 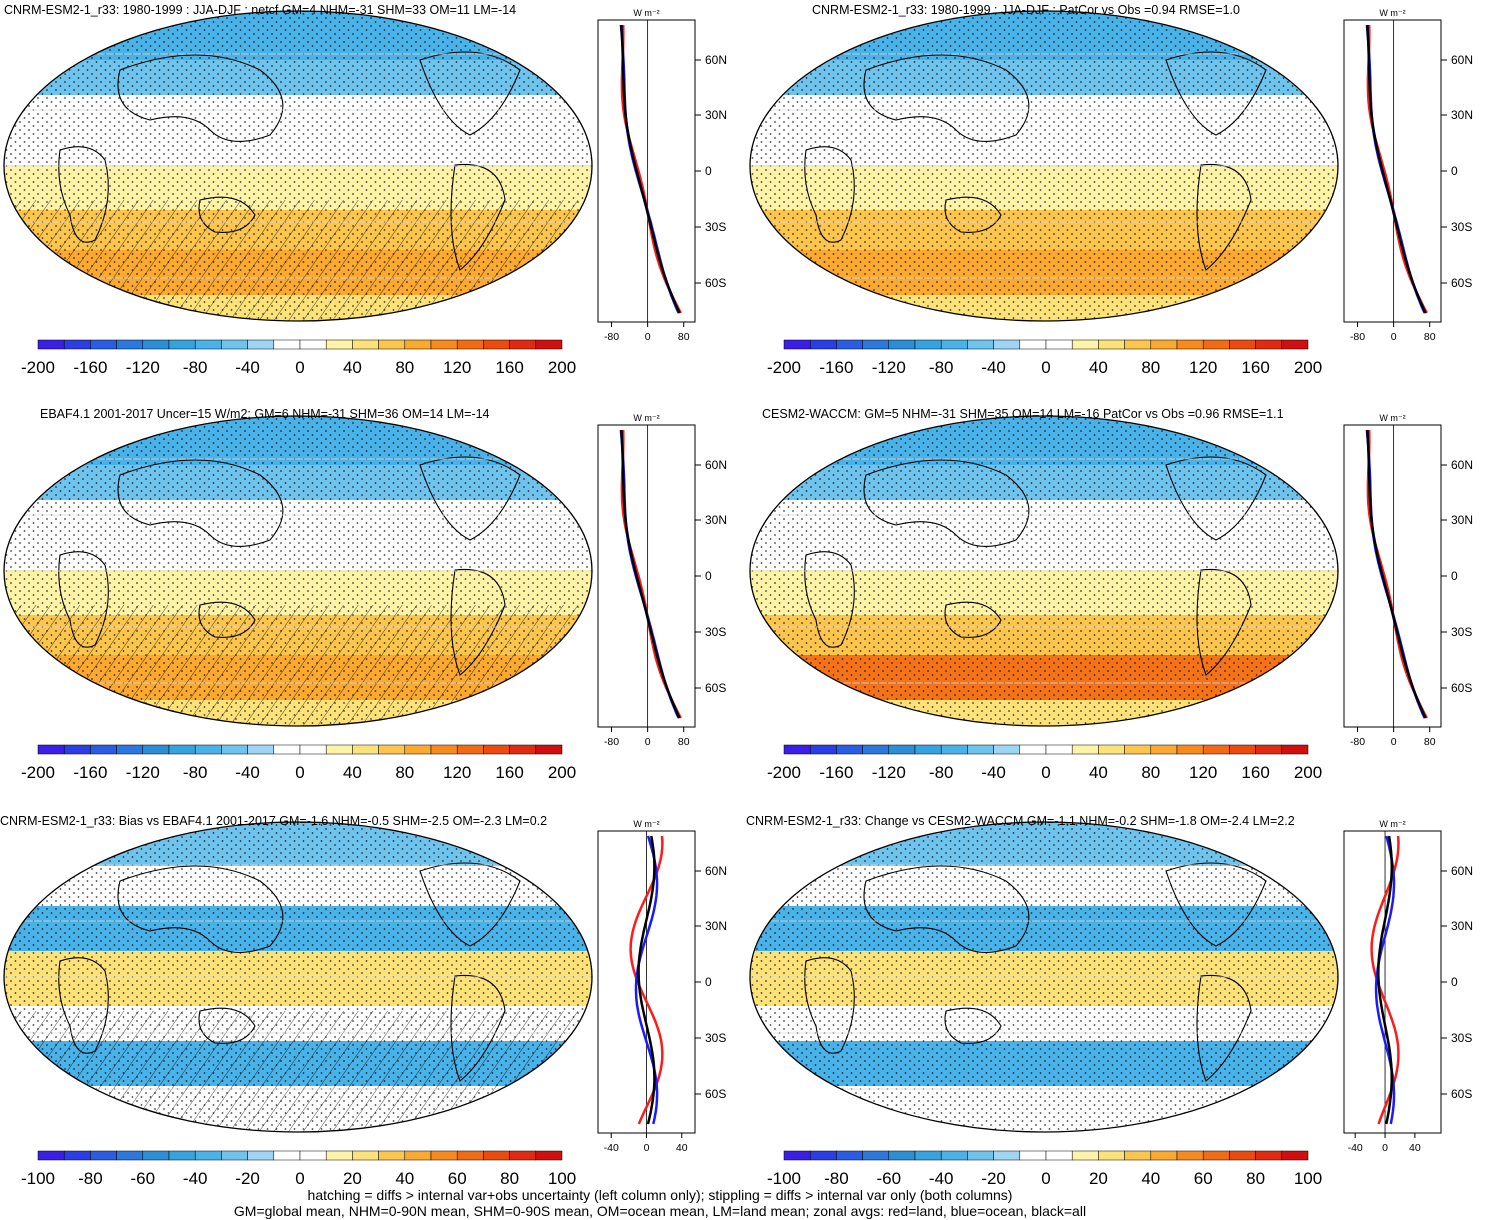 I want to click on colorbar-label: 20, so click(x=1098, y=1178).